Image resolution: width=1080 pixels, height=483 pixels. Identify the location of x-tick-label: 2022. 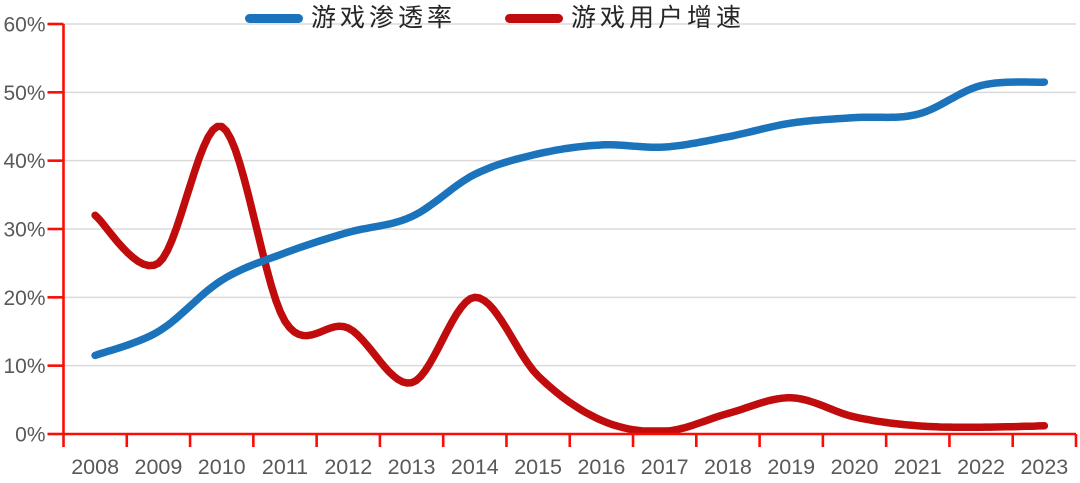
(981, 467).